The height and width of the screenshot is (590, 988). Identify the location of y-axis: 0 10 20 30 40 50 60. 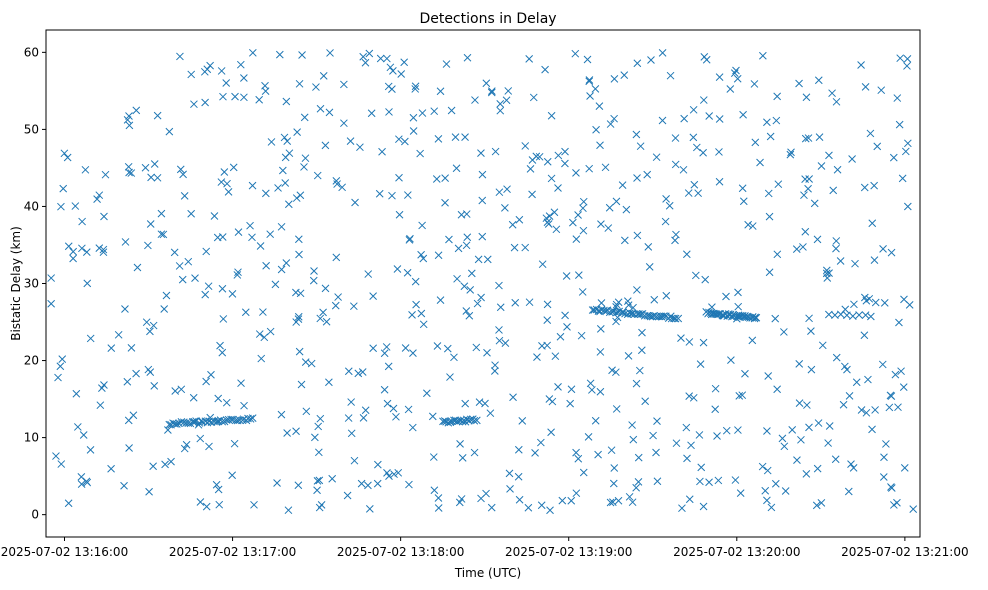
(35, 283).